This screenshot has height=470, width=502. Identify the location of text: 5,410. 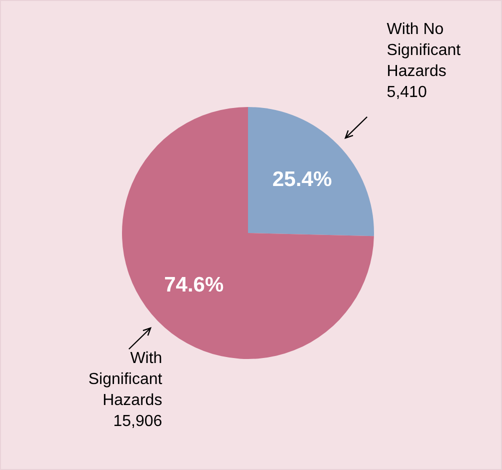
(406, 92).